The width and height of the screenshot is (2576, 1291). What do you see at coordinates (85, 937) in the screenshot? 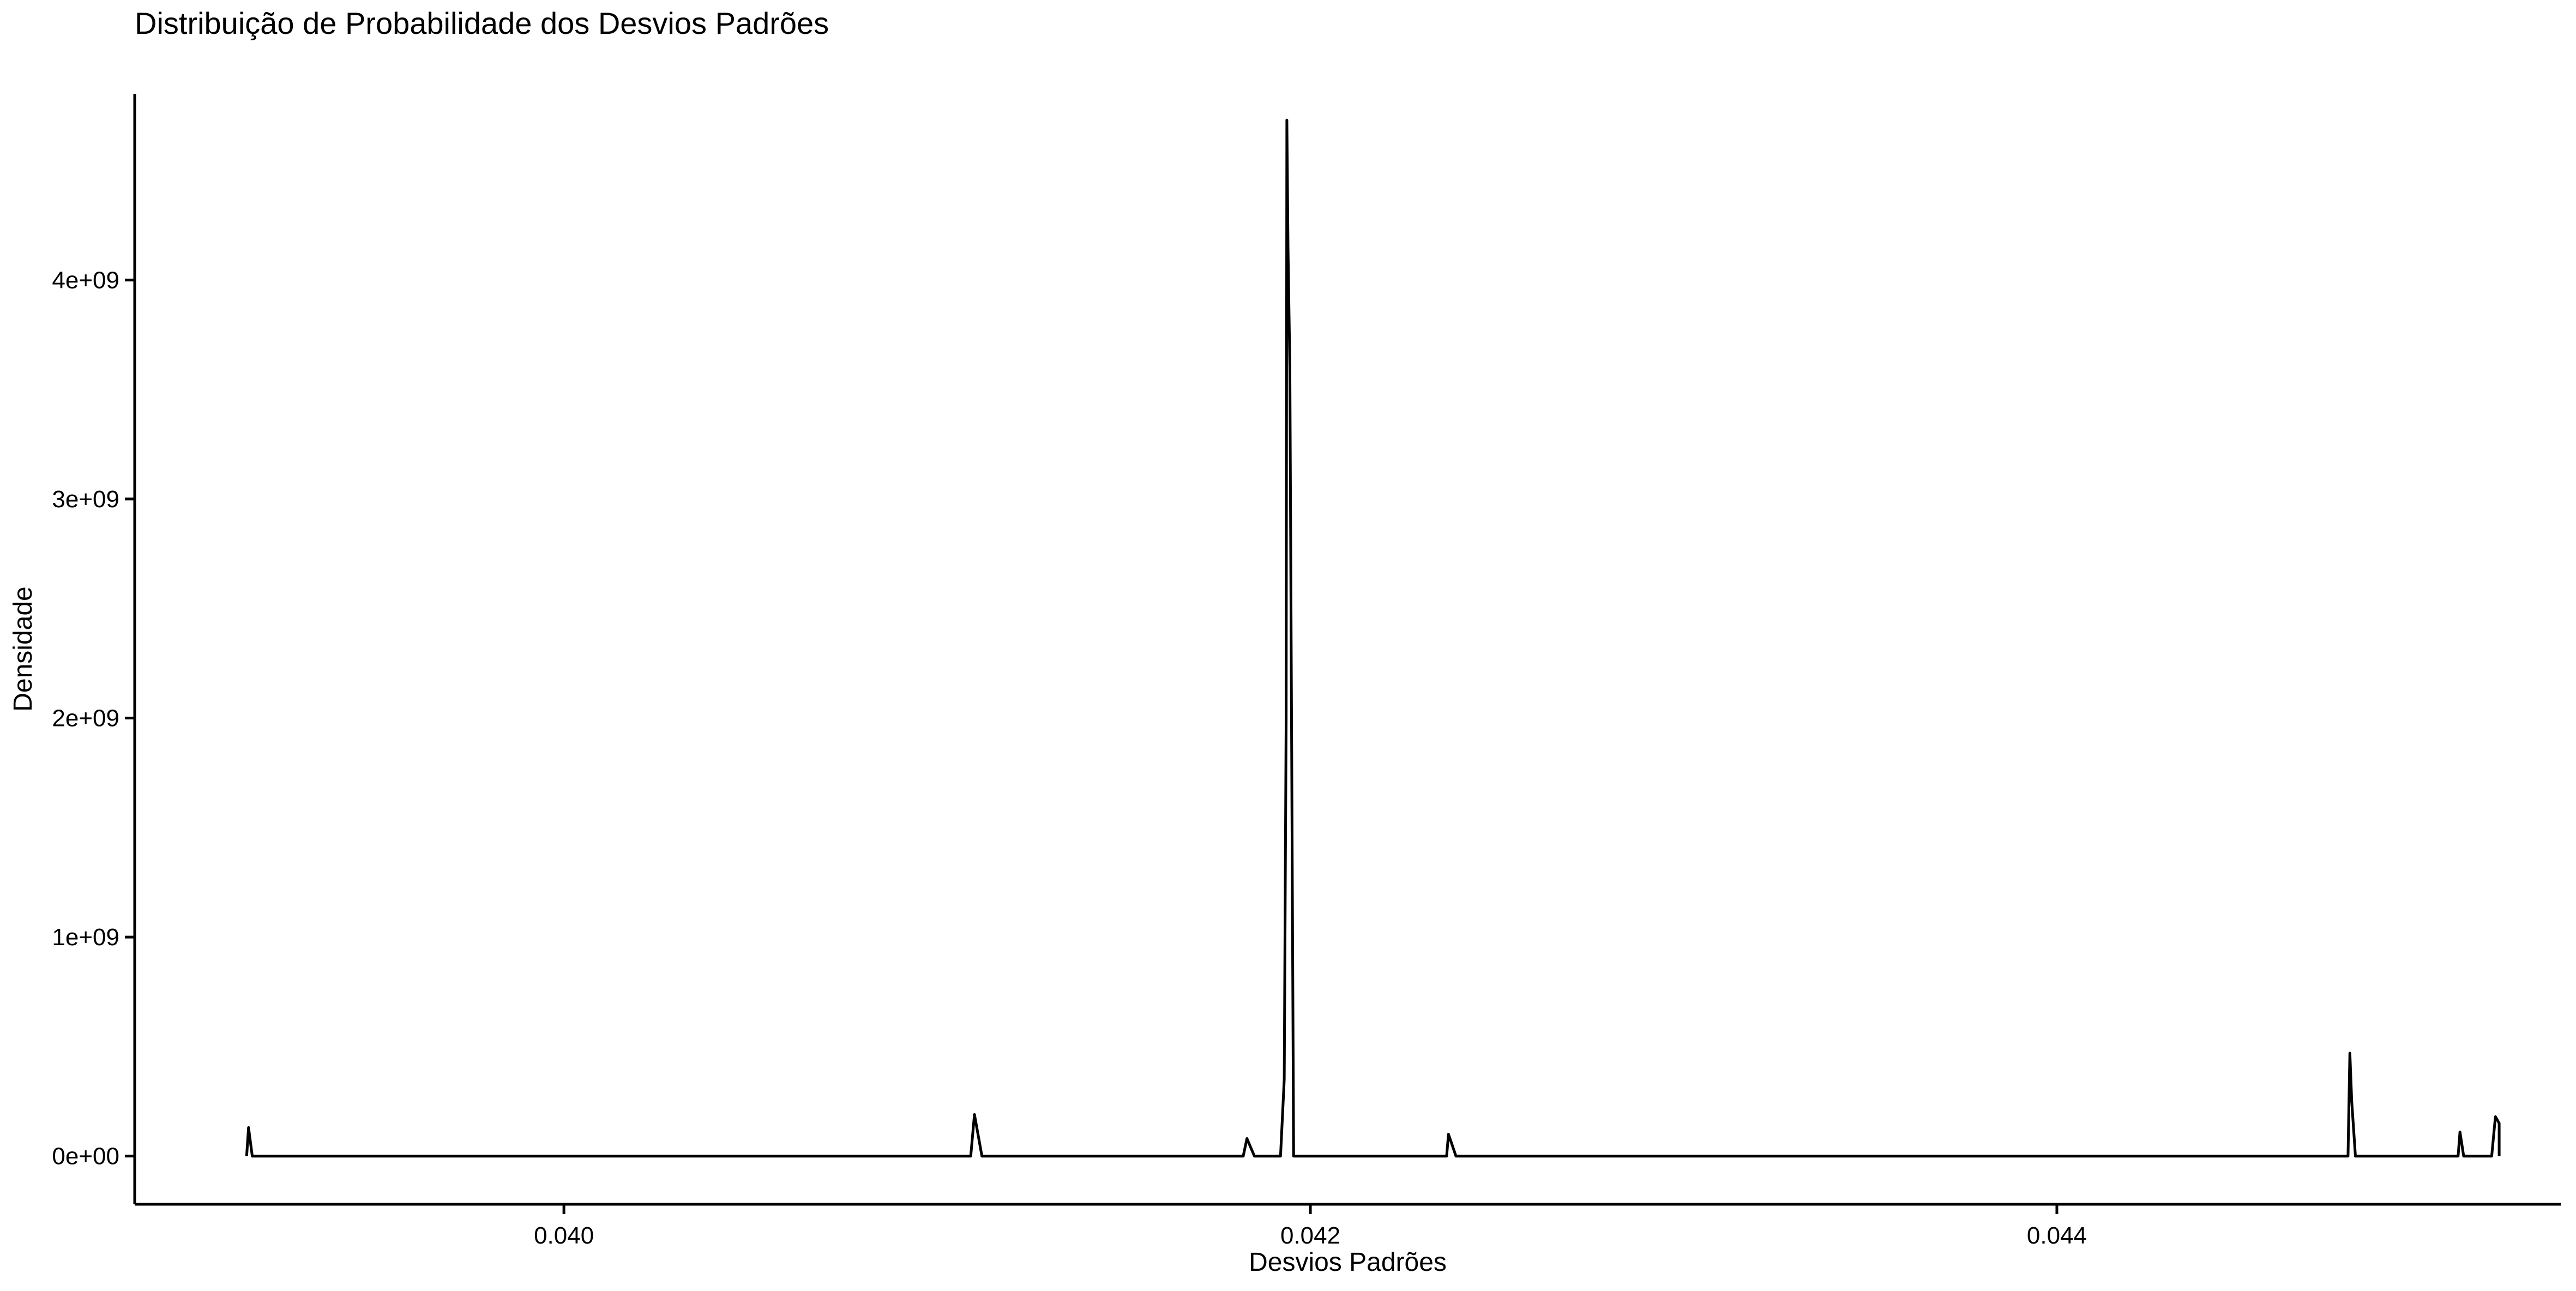
I see `y-tick-label: 1e+09` at bounding box center [85, 937].